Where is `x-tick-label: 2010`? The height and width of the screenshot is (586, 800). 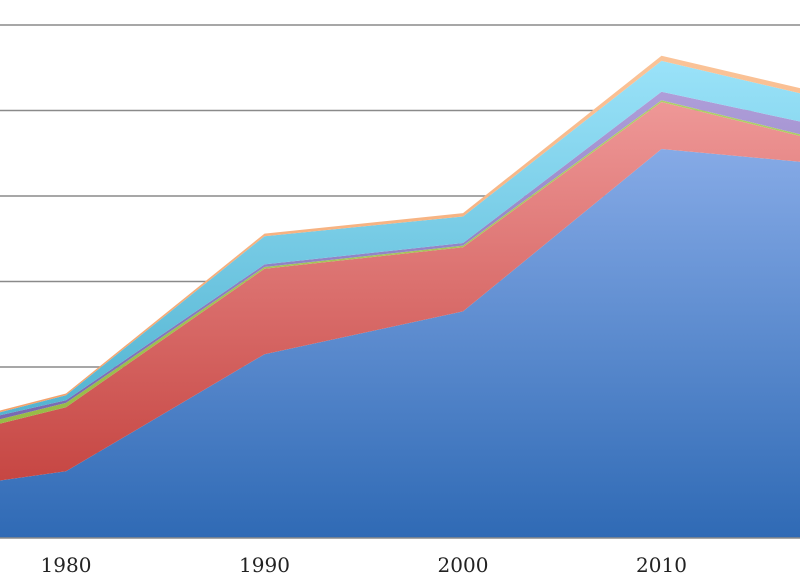
x-tick-label: 2010 is located at coordinates (661, 565).